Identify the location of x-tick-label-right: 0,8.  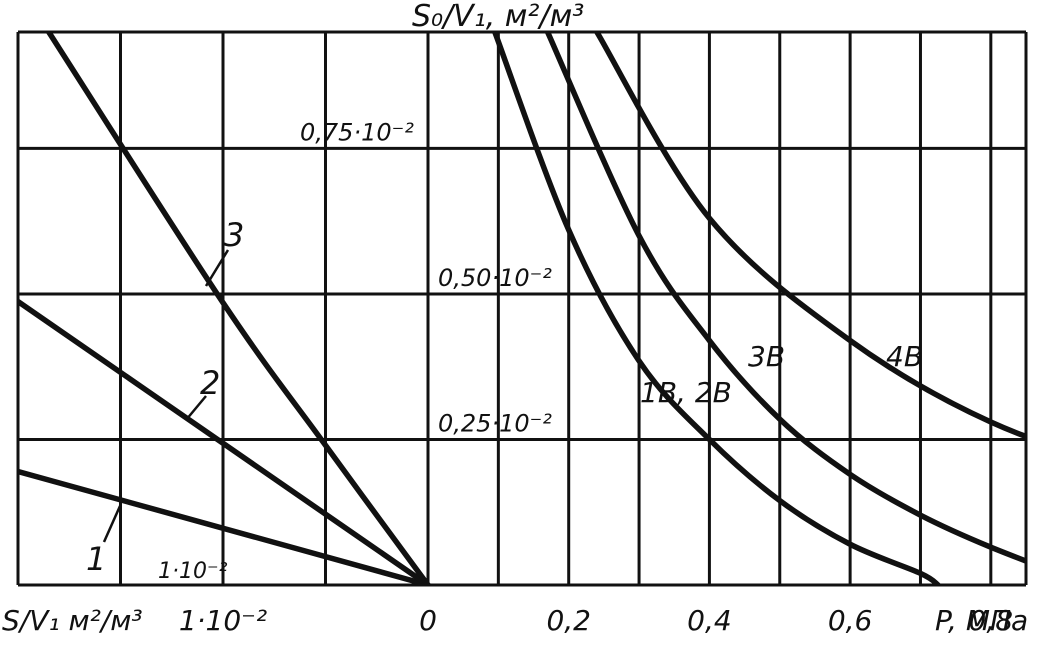
(991, 620).